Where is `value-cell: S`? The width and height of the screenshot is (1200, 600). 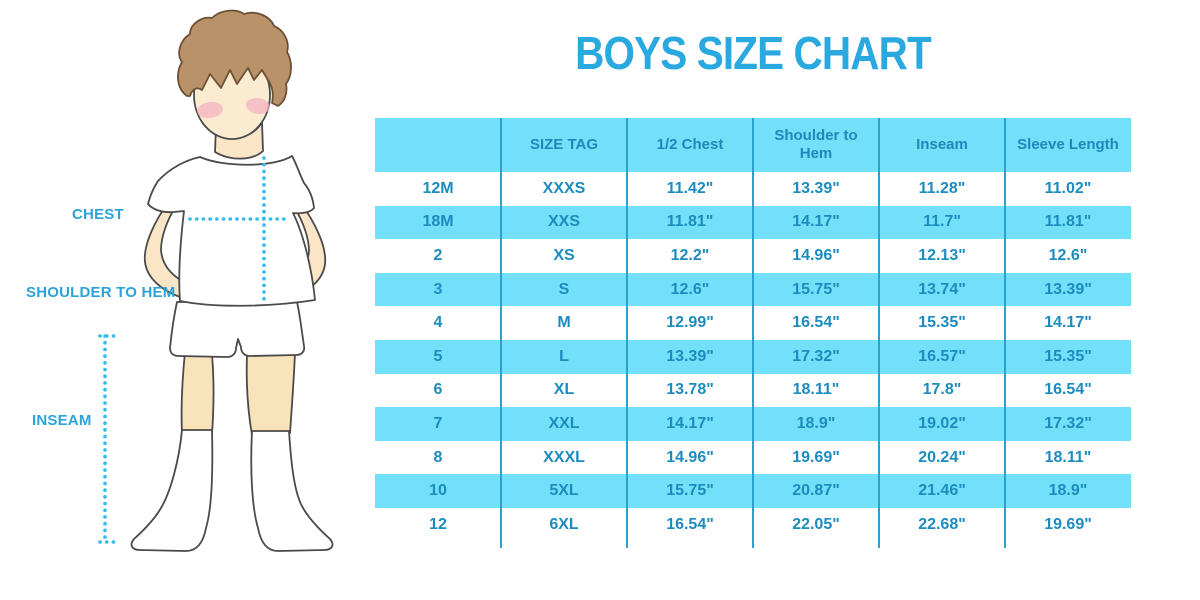 value-cell: S is located at coordinates (564, 289).